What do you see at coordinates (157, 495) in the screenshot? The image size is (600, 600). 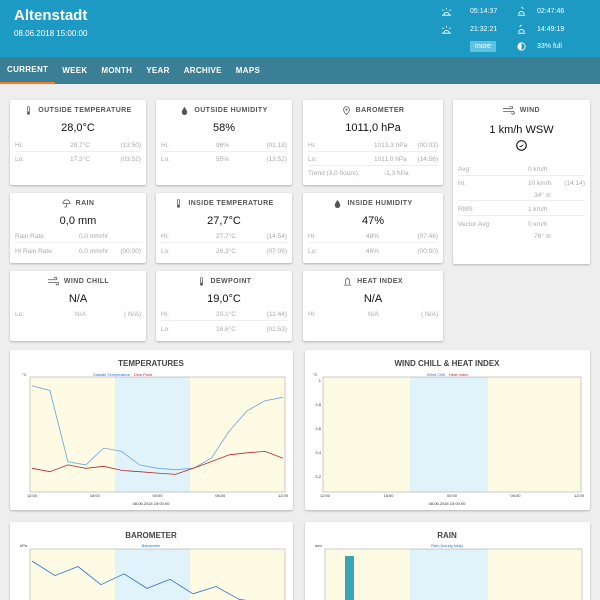 I see `x-tick-label: 00:00` at bounding box center [157, 495].